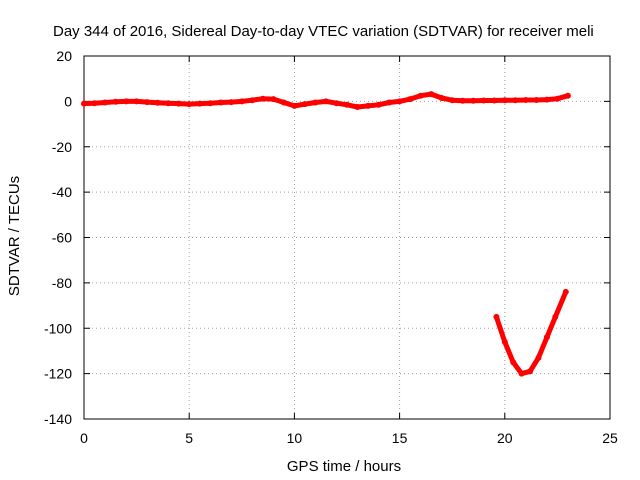  I want to click on y-tick-label: -60, so click(62, 238).